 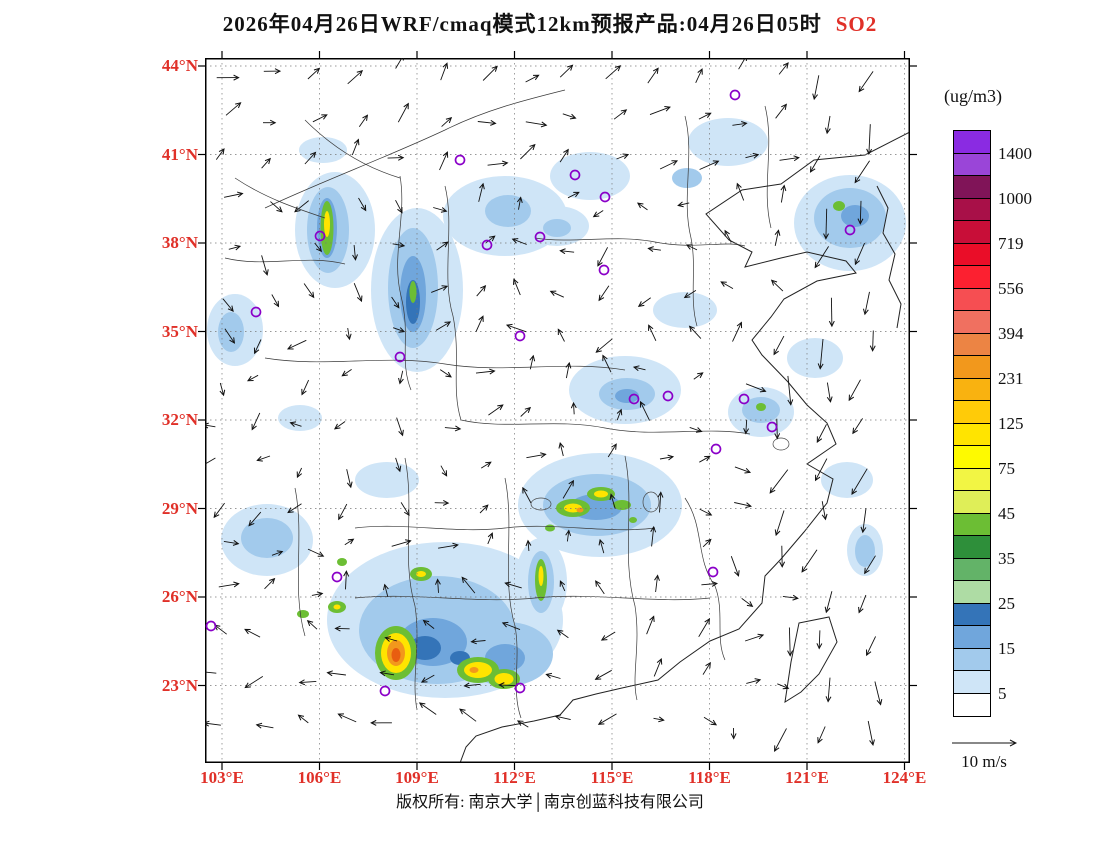 What do you see at coordinates (319, 777) in the screenshot?
I see `lon-tick-label: 106°E` at bounding box center [319, 777].